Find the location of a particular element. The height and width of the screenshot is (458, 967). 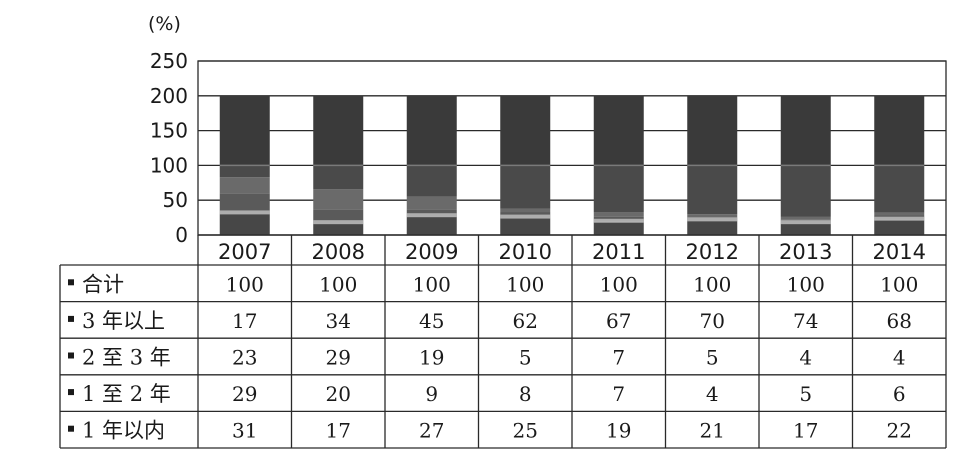

data-label: 27 is located at coordinates (431, 431).